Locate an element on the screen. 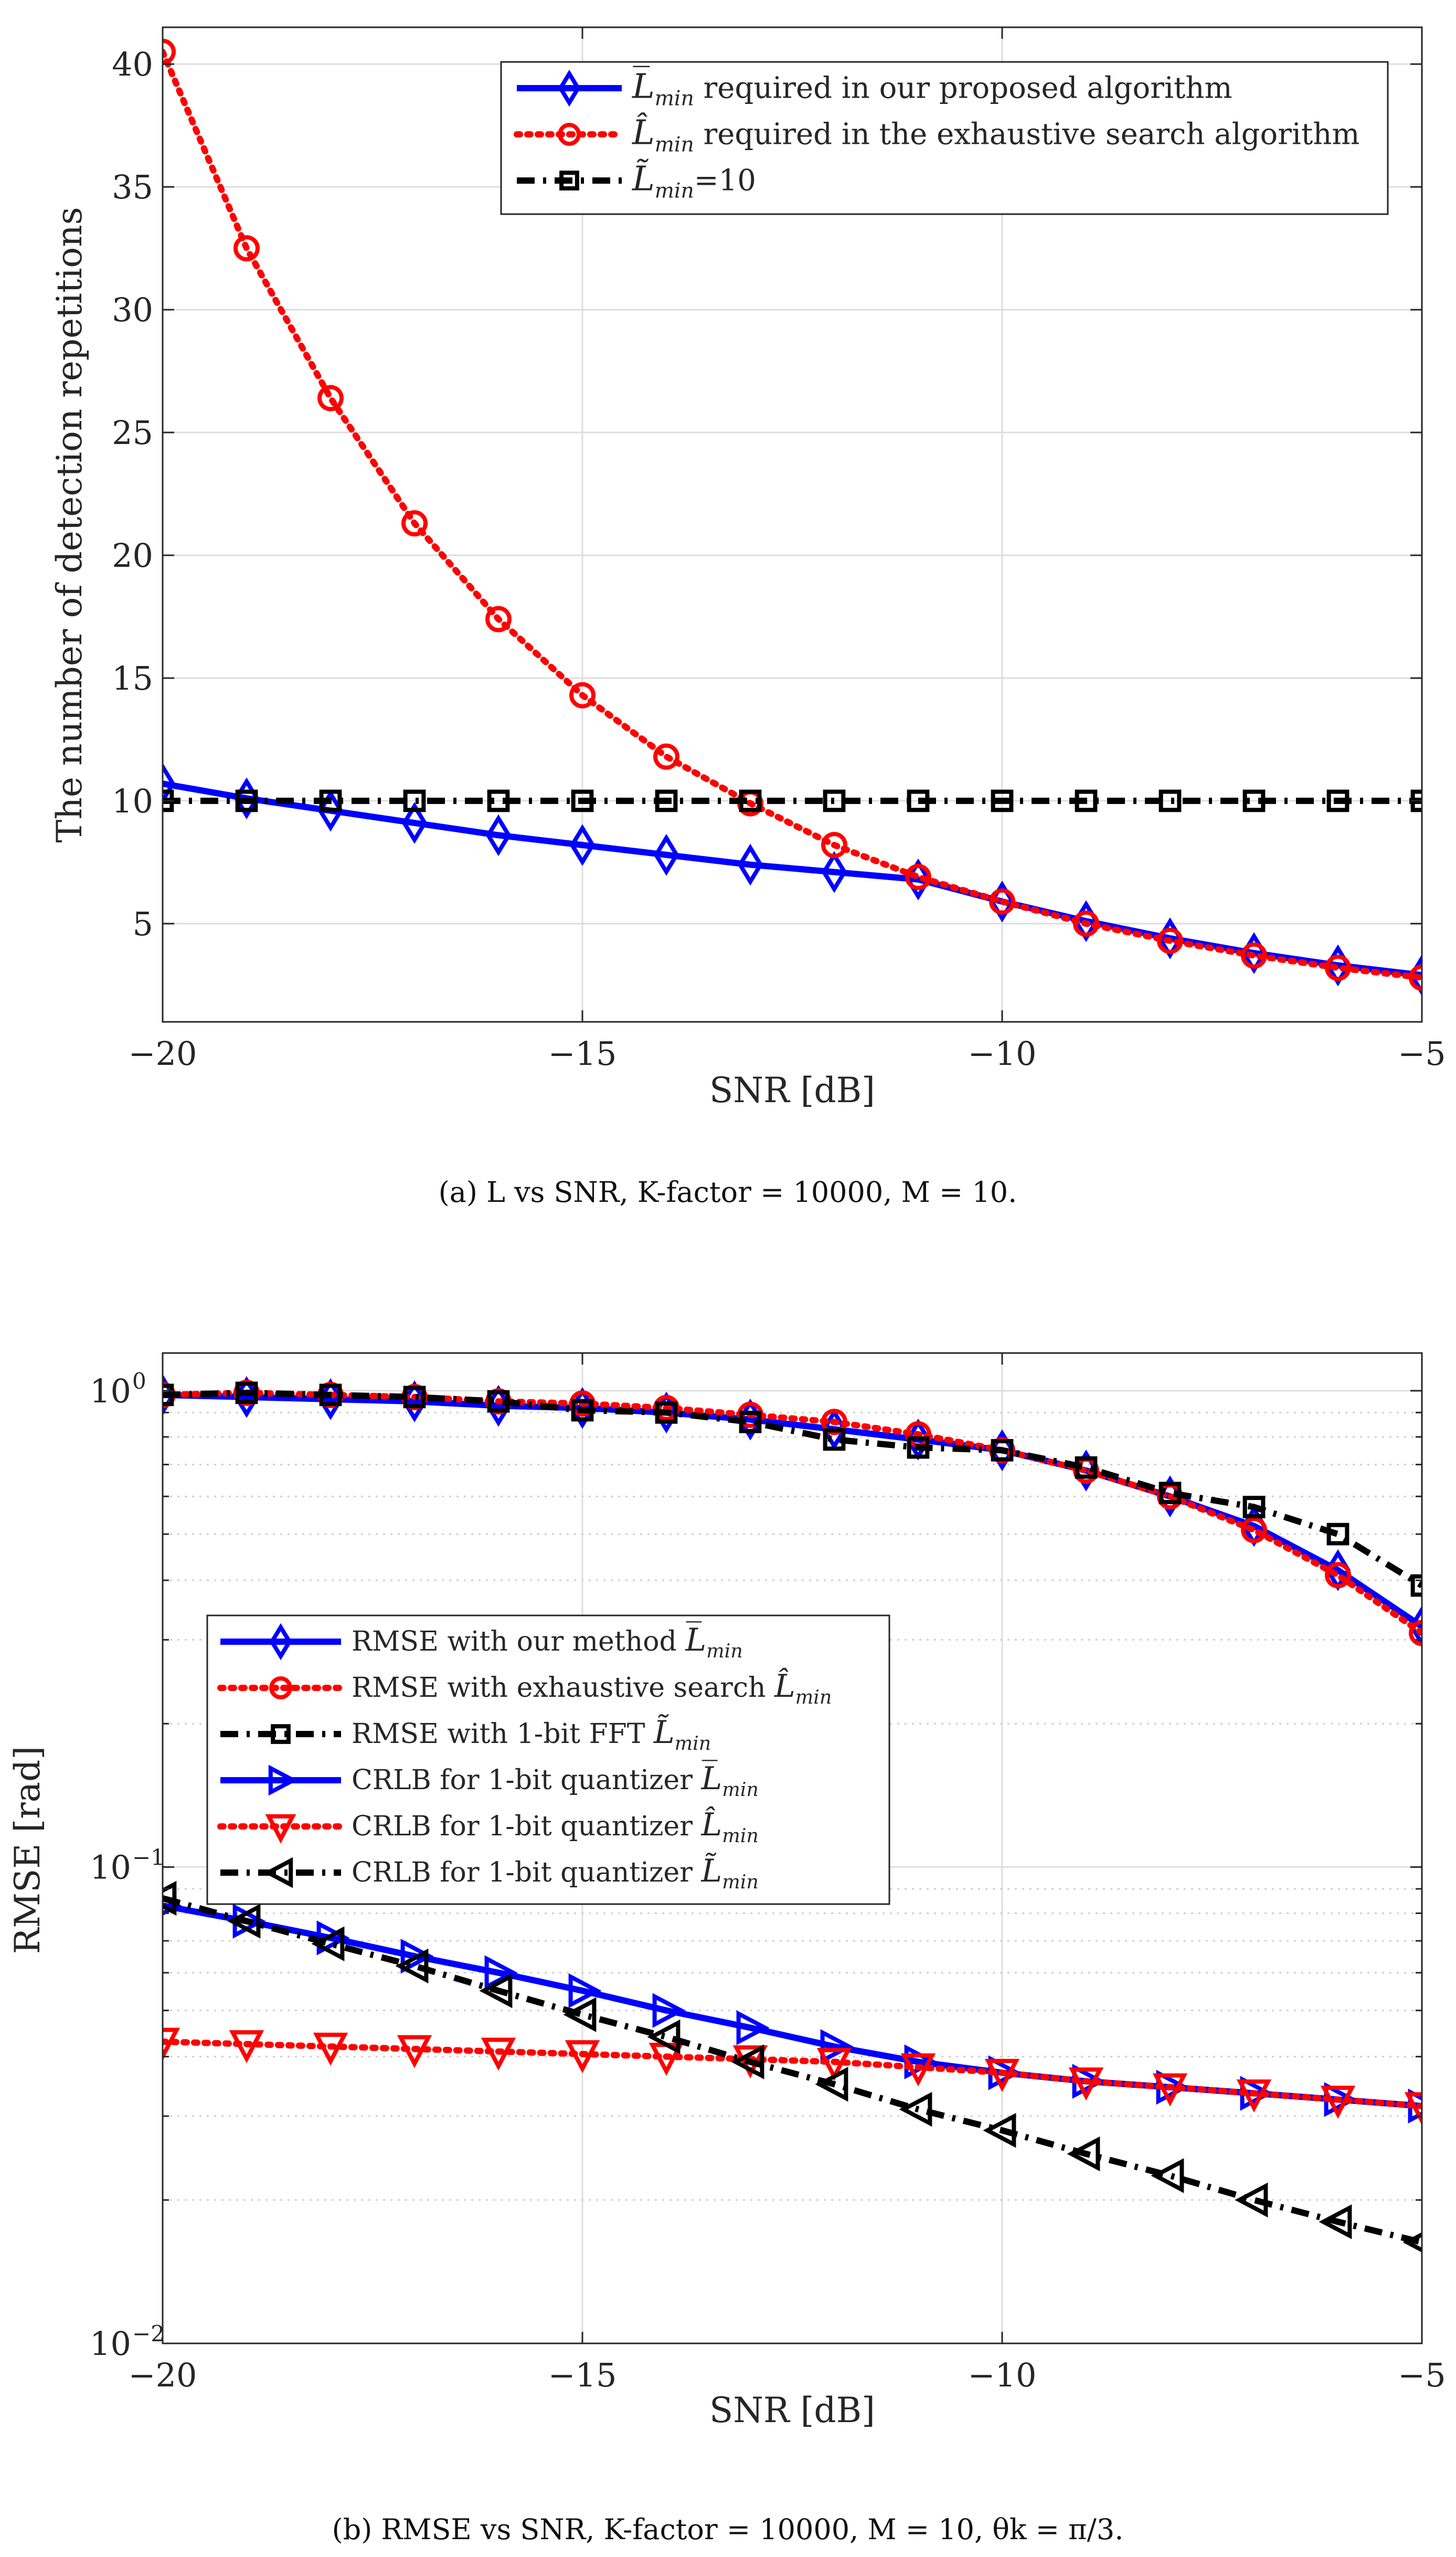 The height and width of the screenshot is (2557, 1456). chart-a-caption: (a) L vs SNR, K-factor = 10000, M = 10. is located at coordinates (728, 1192).